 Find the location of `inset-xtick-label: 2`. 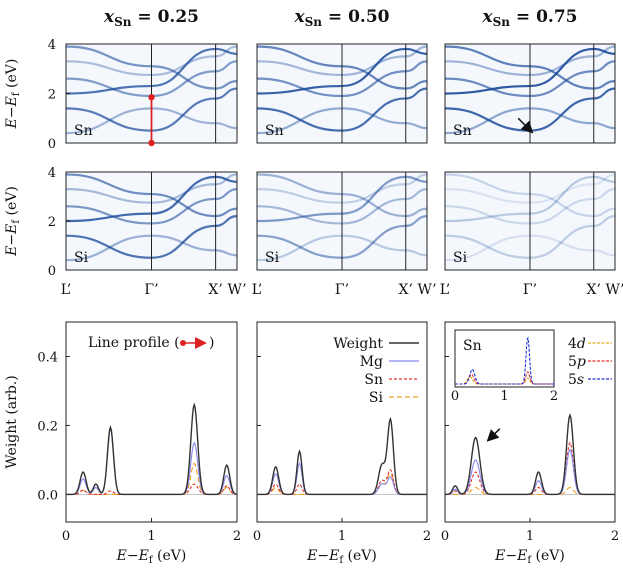

inset-xtick-label: 2 is located at coordinates (554, 396).